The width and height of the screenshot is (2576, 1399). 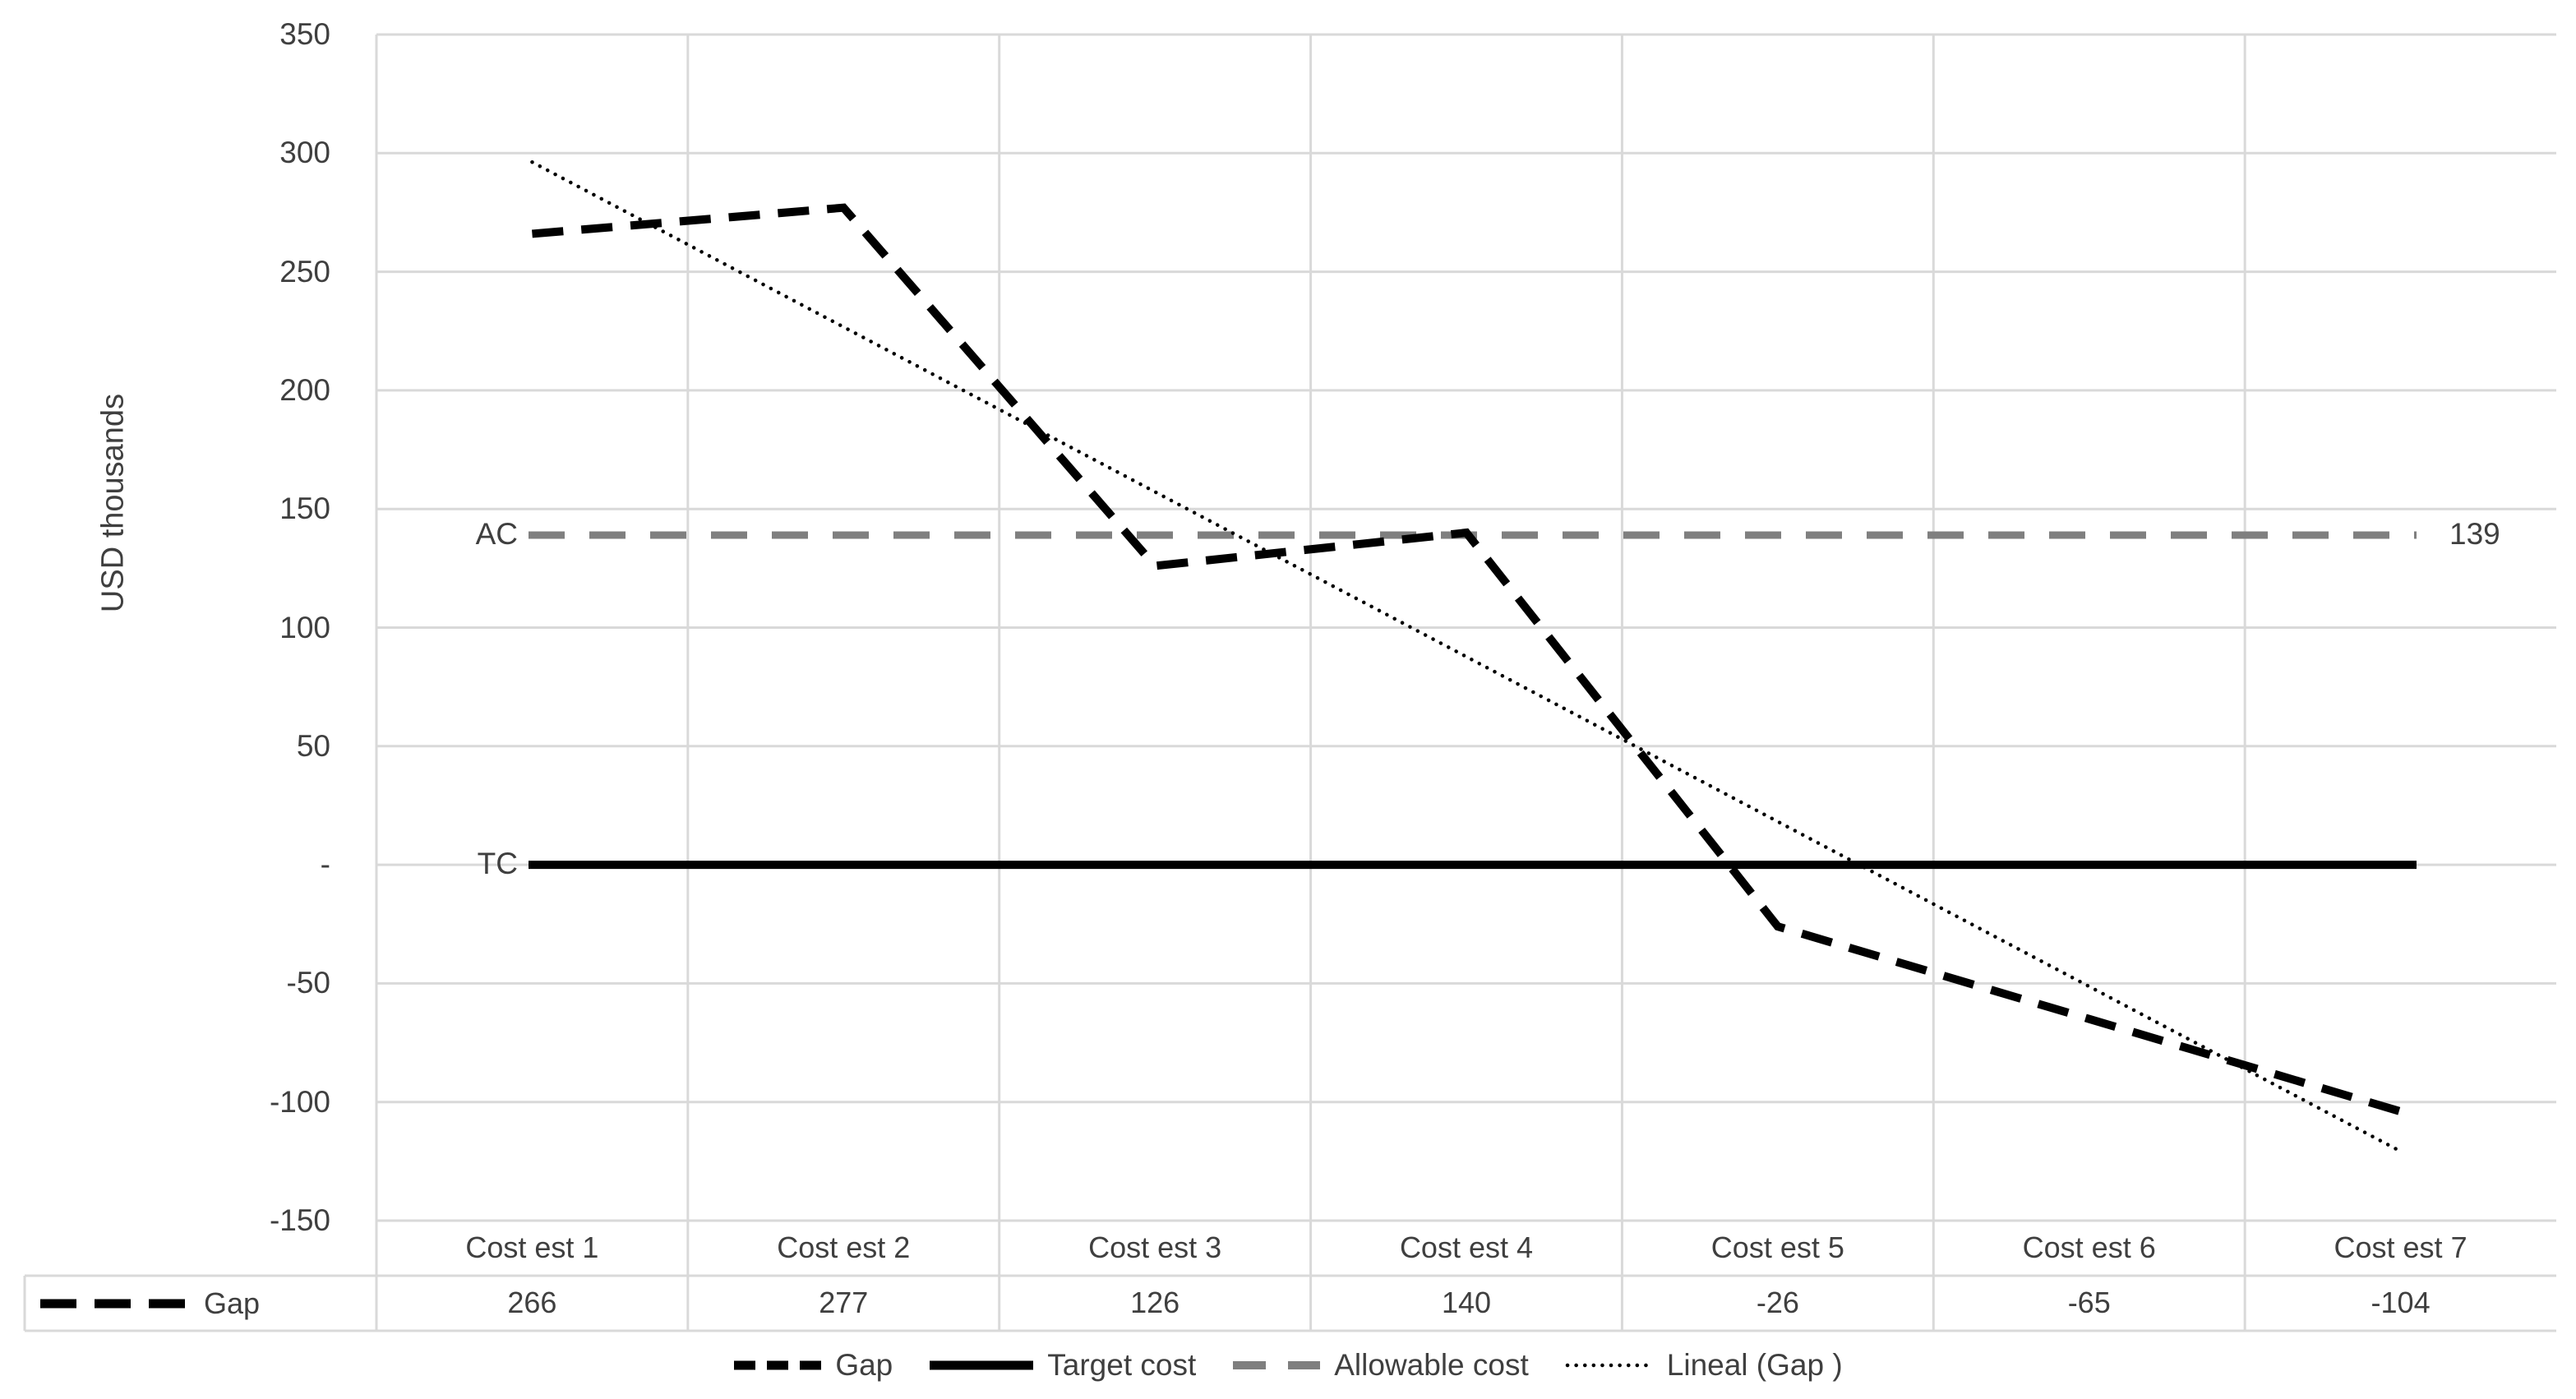 I want to click on legend-label: Lineal (Gap ), so click(x=1754, y=1365).